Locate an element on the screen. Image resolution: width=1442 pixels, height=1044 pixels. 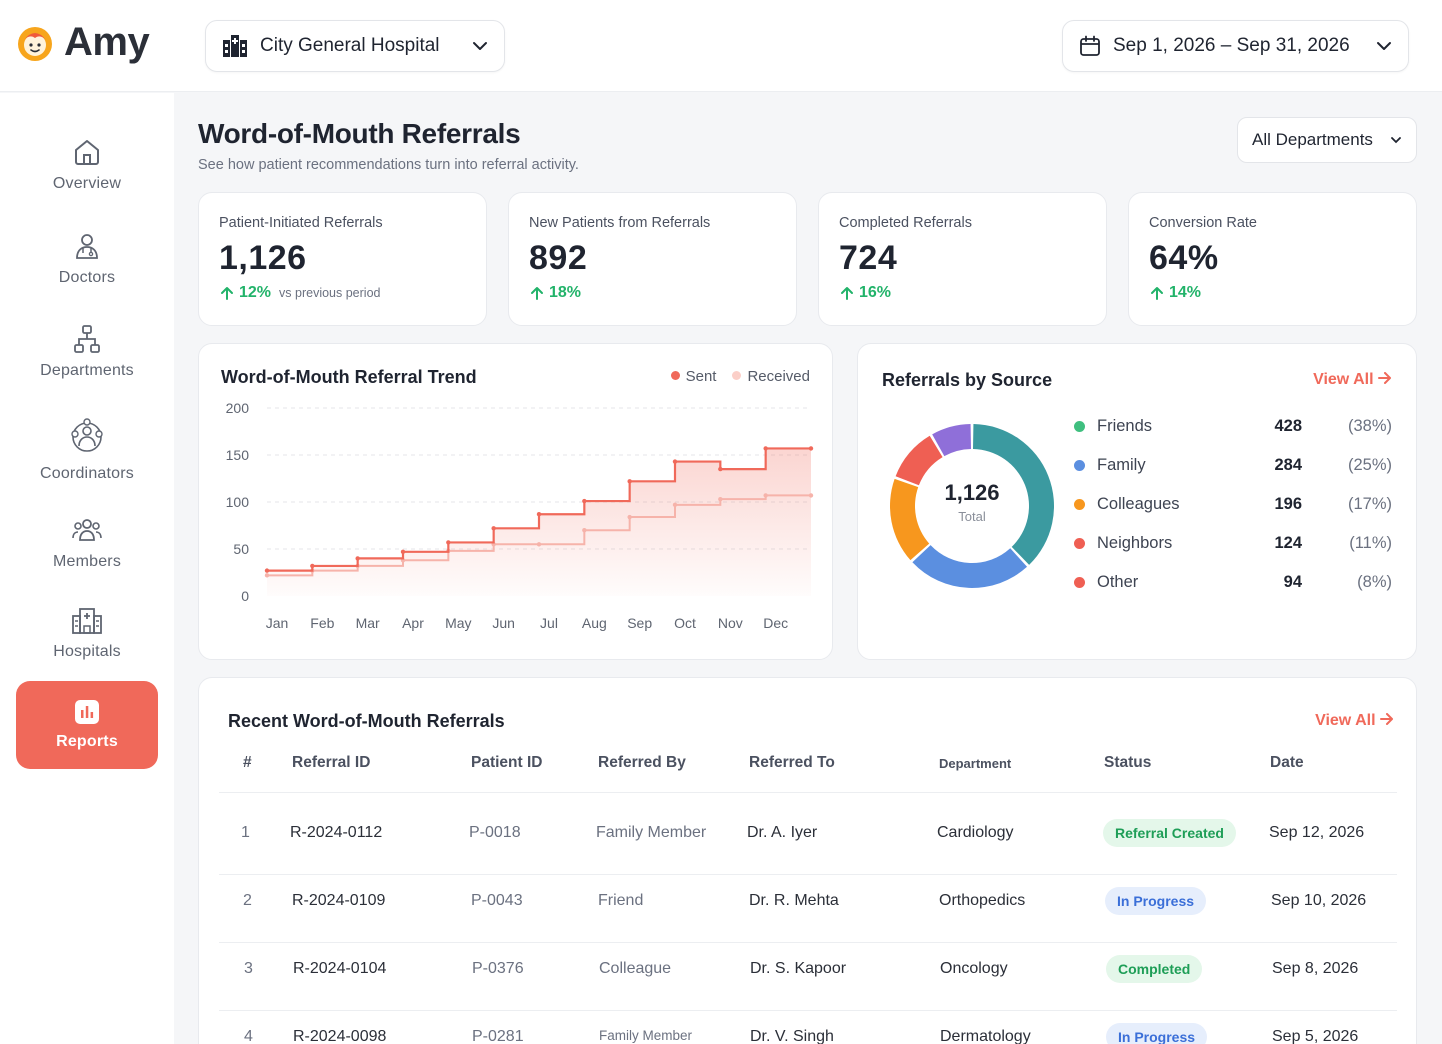
kpi-value: 1,126 is located at coordinates (263, 258).